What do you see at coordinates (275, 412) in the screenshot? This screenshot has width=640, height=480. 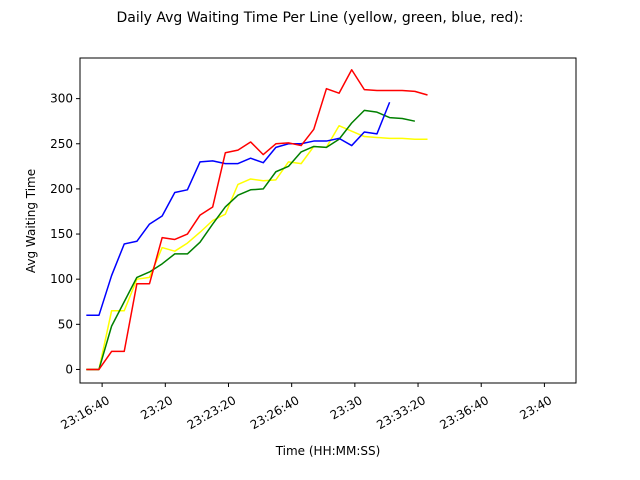 I see `x-tick-label: 23:26:40` at bounding box center [275, 412].